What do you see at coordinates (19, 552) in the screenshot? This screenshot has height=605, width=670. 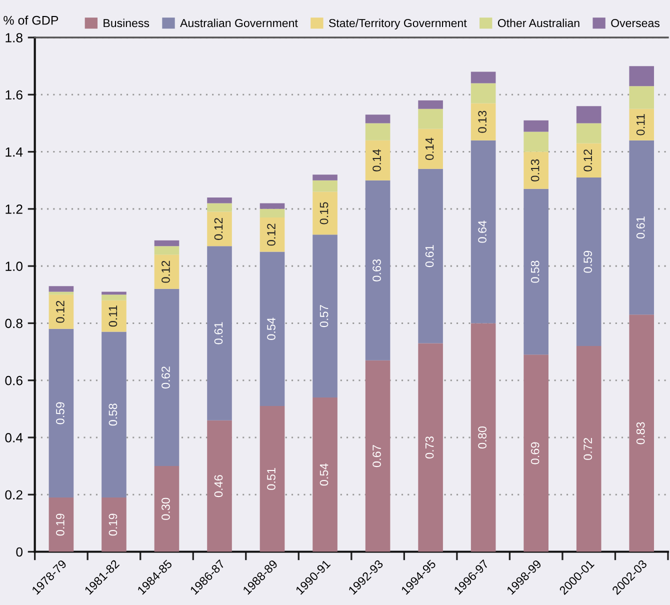 I see `y-tick-label: 0` at bounding box center [19, 552].